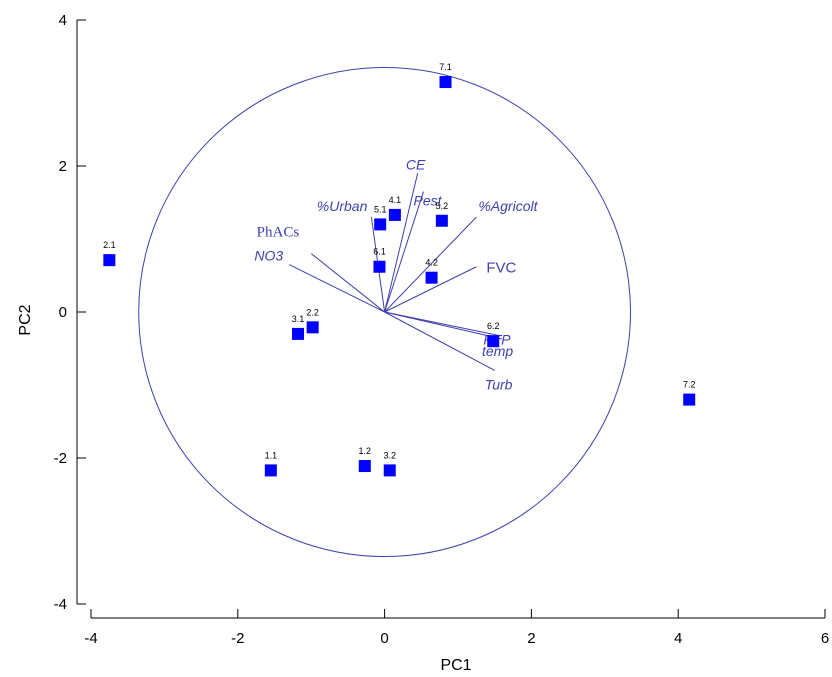 This screenshot has height=677, width=832. Describe the element at coordinates (60, 458) in the screenshot. I see `y-tick-label: -2` at that location.